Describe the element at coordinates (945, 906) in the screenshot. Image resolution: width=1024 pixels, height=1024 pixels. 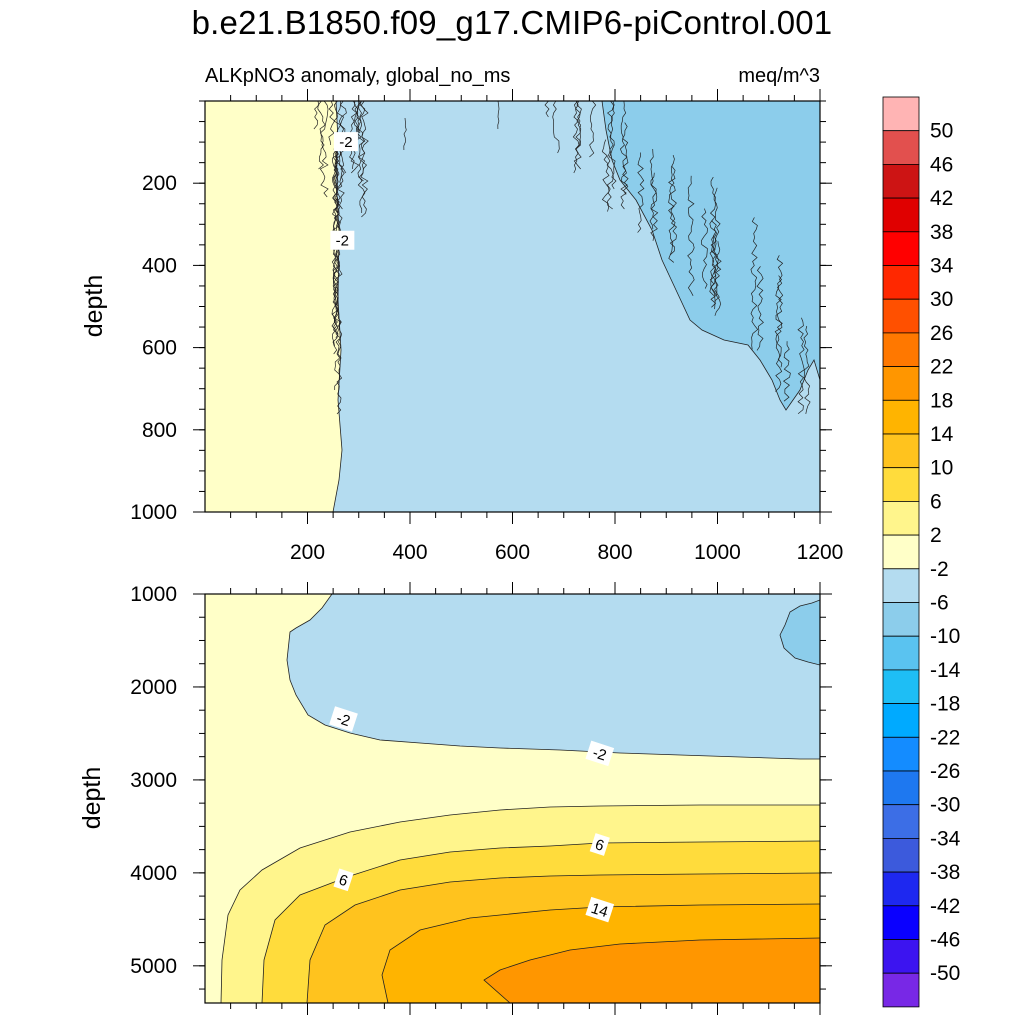
I see `colorbar-label: -42` at that location.